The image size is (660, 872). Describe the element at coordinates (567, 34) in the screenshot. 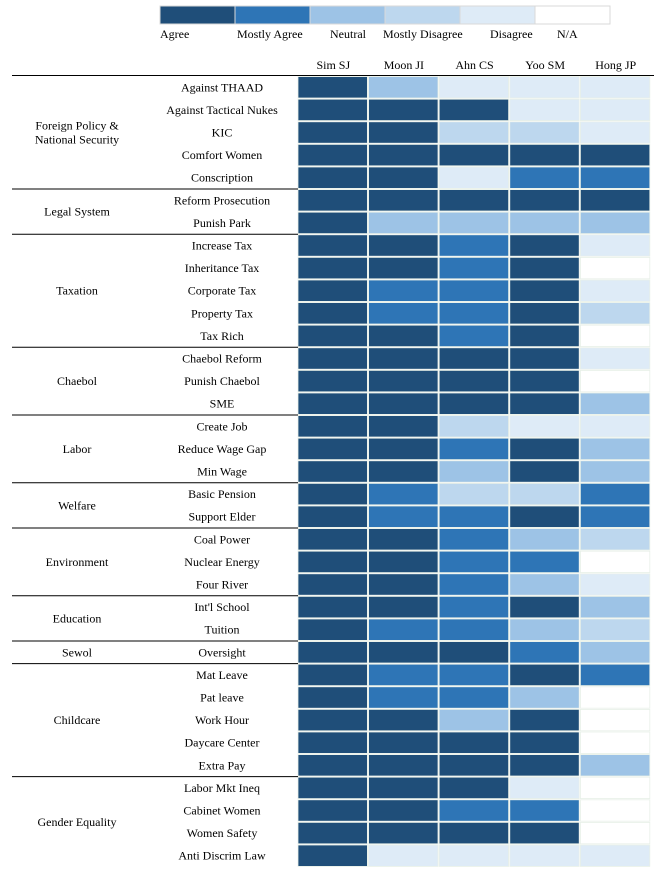

I see `legend-label: N/A` at that location.